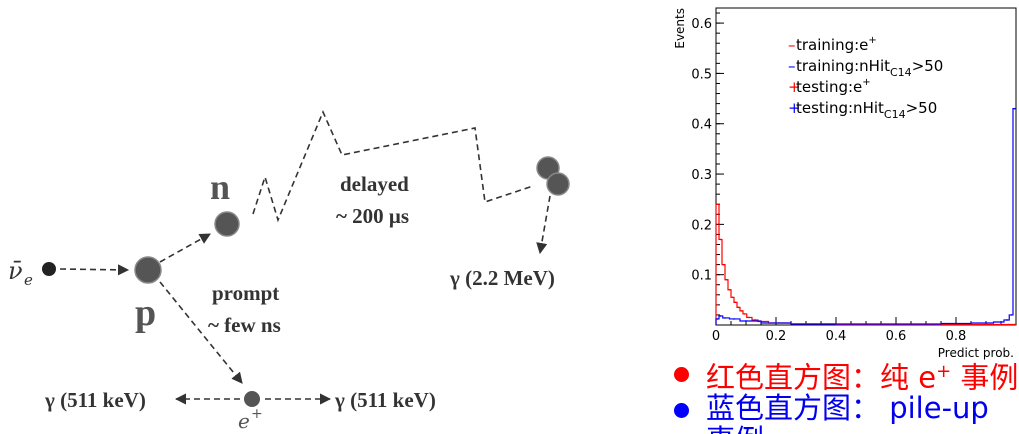 Image resolution: width=1019 pixels, height=434 pixels. I want to click on histogram-pileup-line, so click(865, 216).